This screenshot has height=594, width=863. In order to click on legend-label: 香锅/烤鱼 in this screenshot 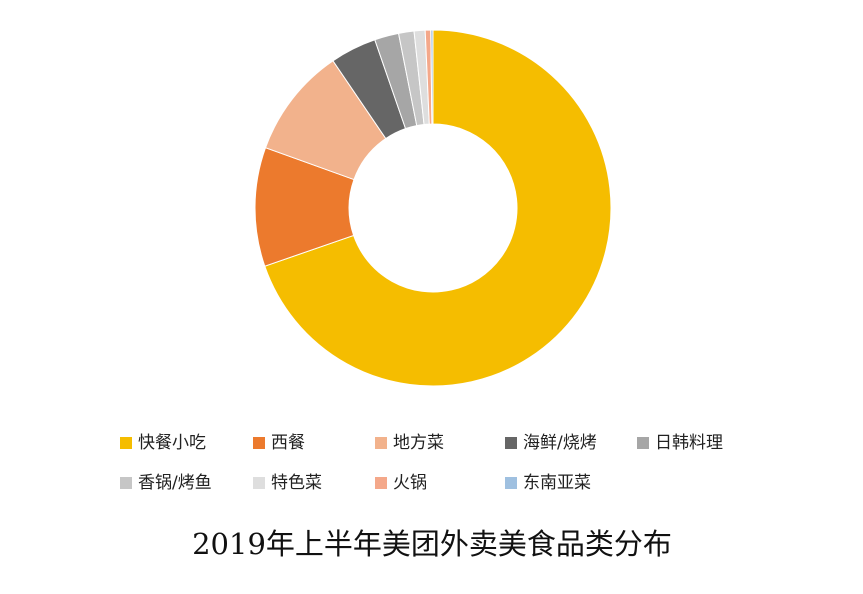, I will do `click(175, 483)`.